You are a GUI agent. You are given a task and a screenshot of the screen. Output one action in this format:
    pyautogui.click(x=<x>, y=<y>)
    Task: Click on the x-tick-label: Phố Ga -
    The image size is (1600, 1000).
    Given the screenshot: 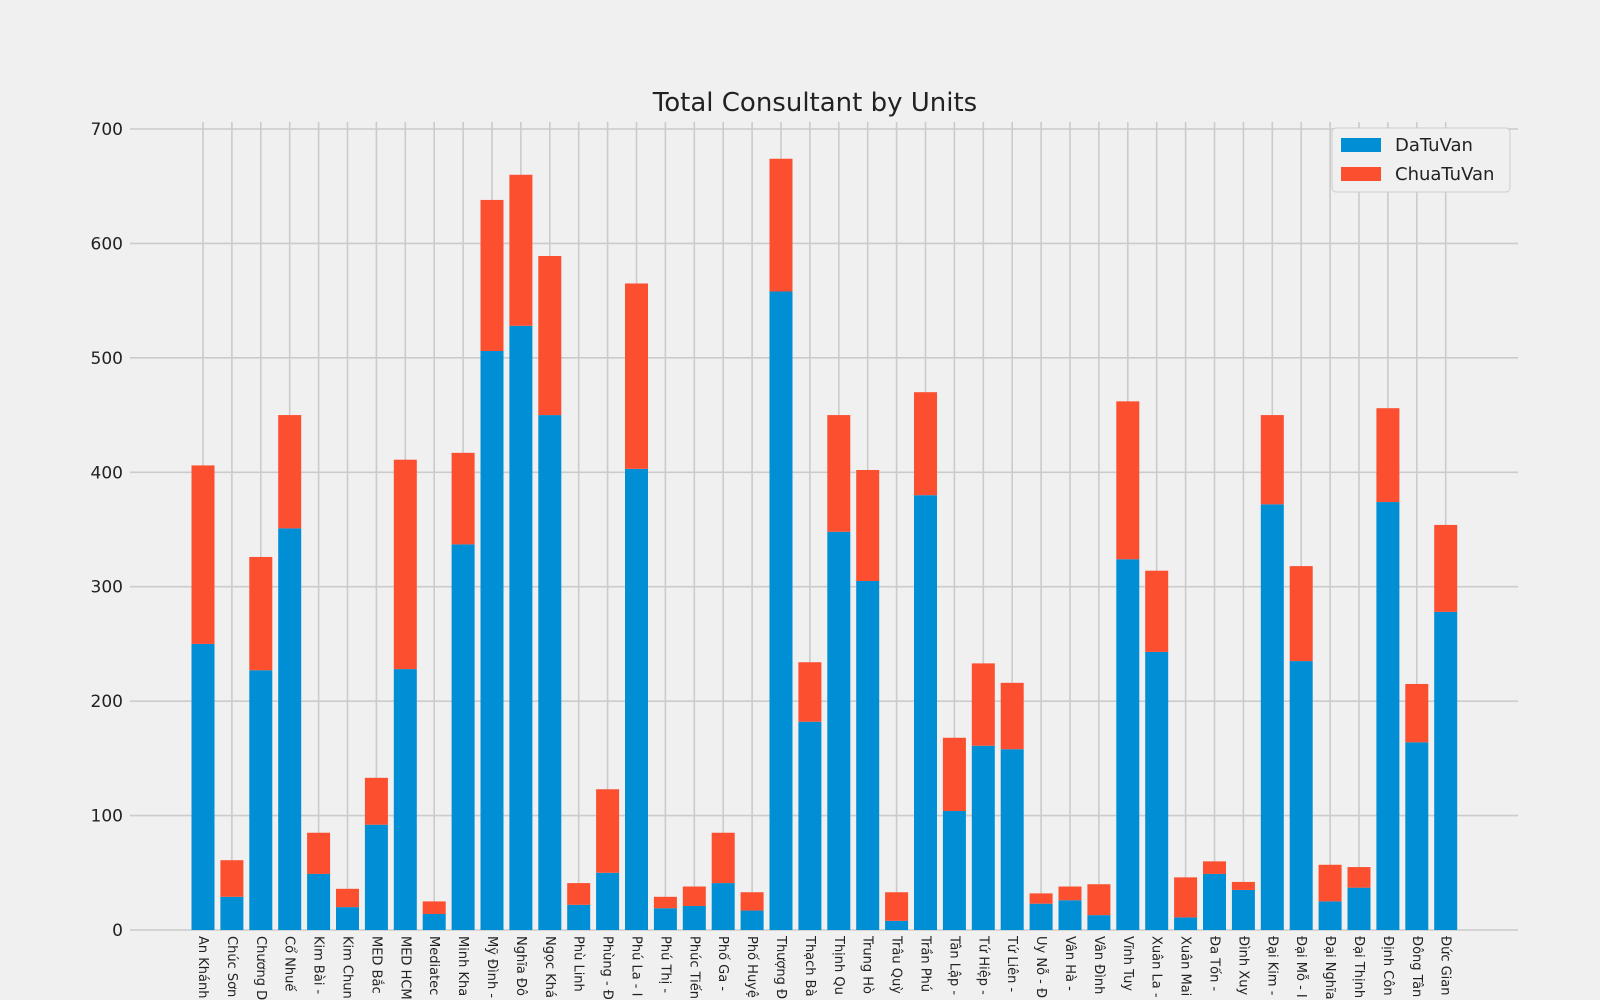 What is the action you would take?
    pyautogui.click(x=722, y=963)
    